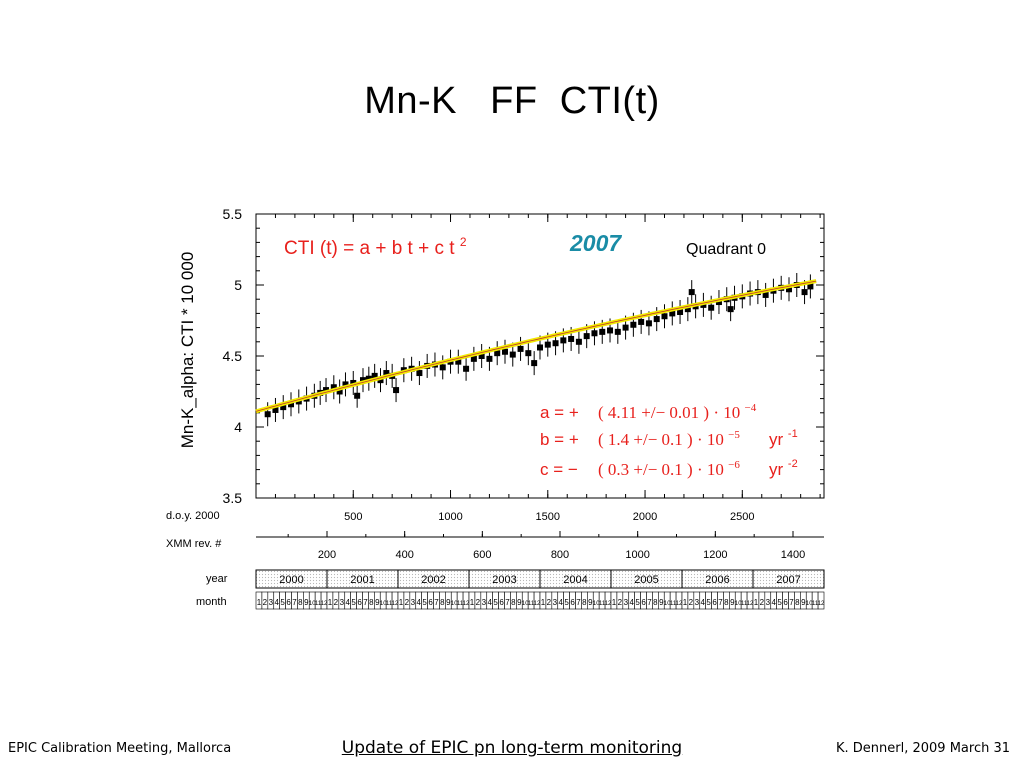 The height and width of the screenshot is (768, 1024). What do you see at coordinates (211, 602) in the screenshot?
I see `month-row-label: month` at bounding box center [211, 602].